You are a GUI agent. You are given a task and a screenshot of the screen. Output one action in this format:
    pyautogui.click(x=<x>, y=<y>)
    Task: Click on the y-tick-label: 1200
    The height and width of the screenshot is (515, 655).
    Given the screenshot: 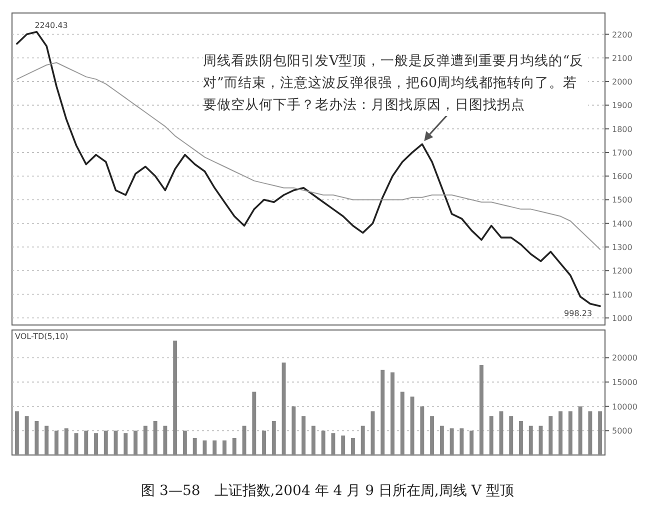 What is the action you would take?
    pyautogui.click(x=622, y=271)
    